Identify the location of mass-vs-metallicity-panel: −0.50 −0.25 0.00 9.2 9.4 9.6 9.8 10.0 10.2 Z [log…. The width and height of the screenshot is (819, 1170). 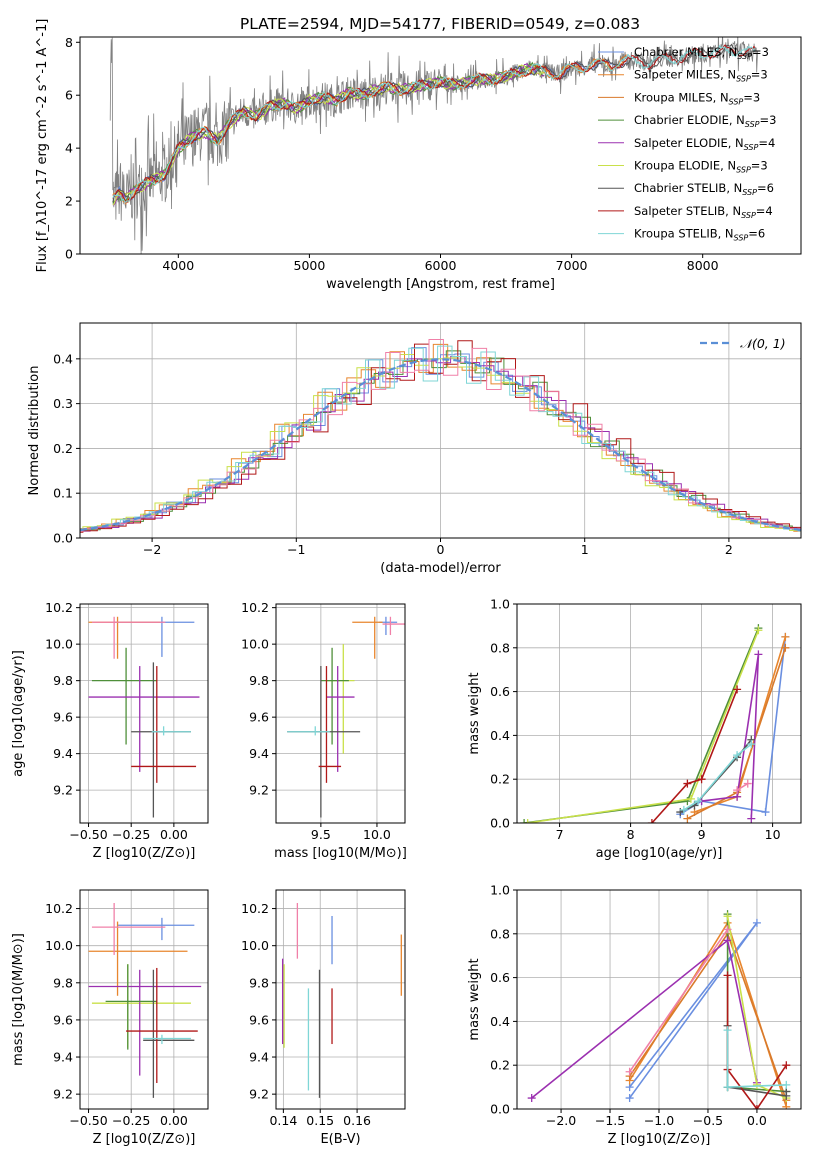
(110, 1018).